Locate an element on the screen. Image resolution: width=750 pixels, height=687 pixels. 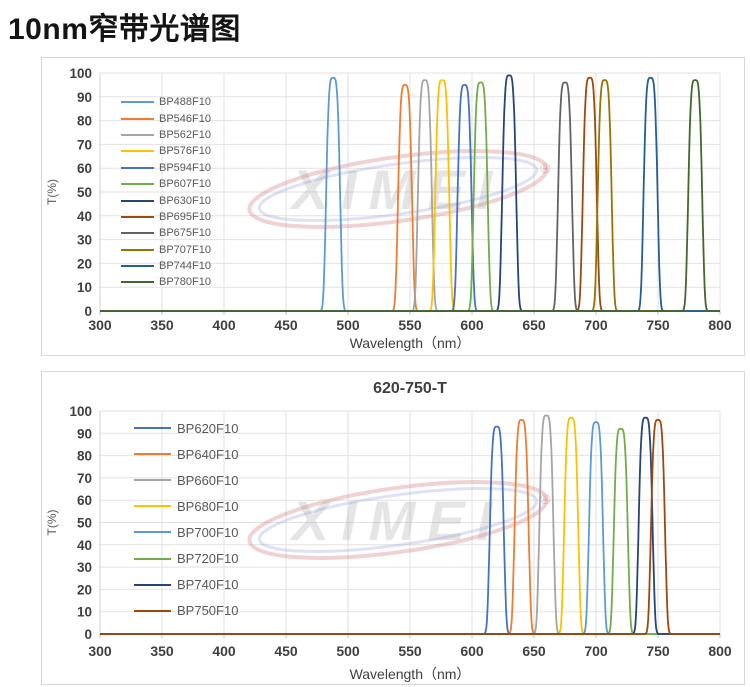
x-axis-title-bottom: Wavelength（nm） is located at coordinates (410, 674).